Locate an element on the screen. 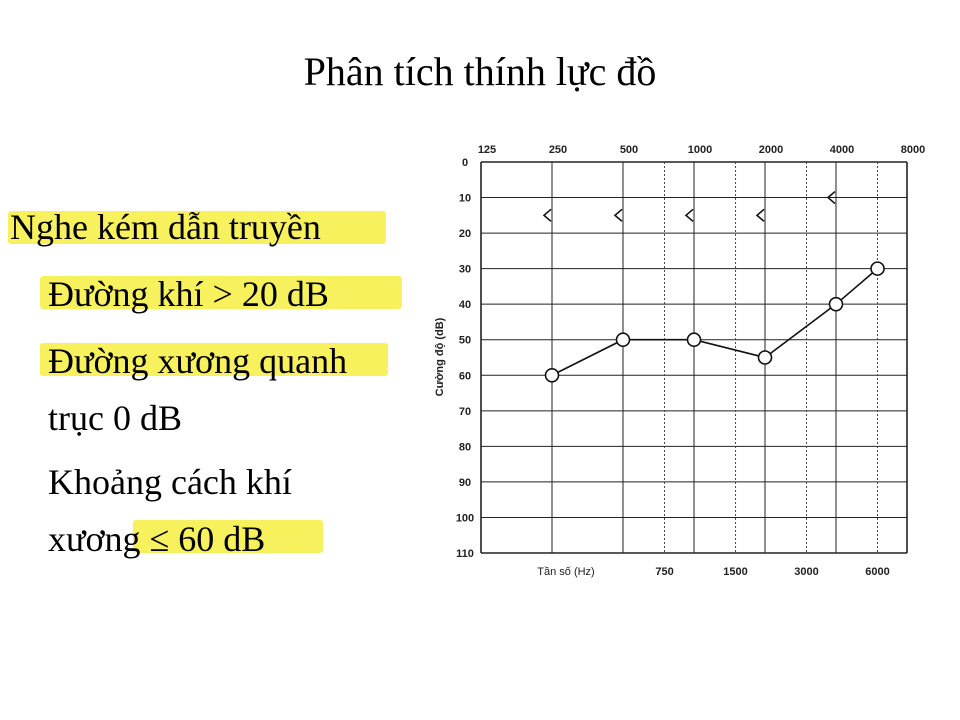 This screenshot has height=720, width=960. bullet-bone-conduction-line1: Đường xương quanh is located at coordinates (198, 361).